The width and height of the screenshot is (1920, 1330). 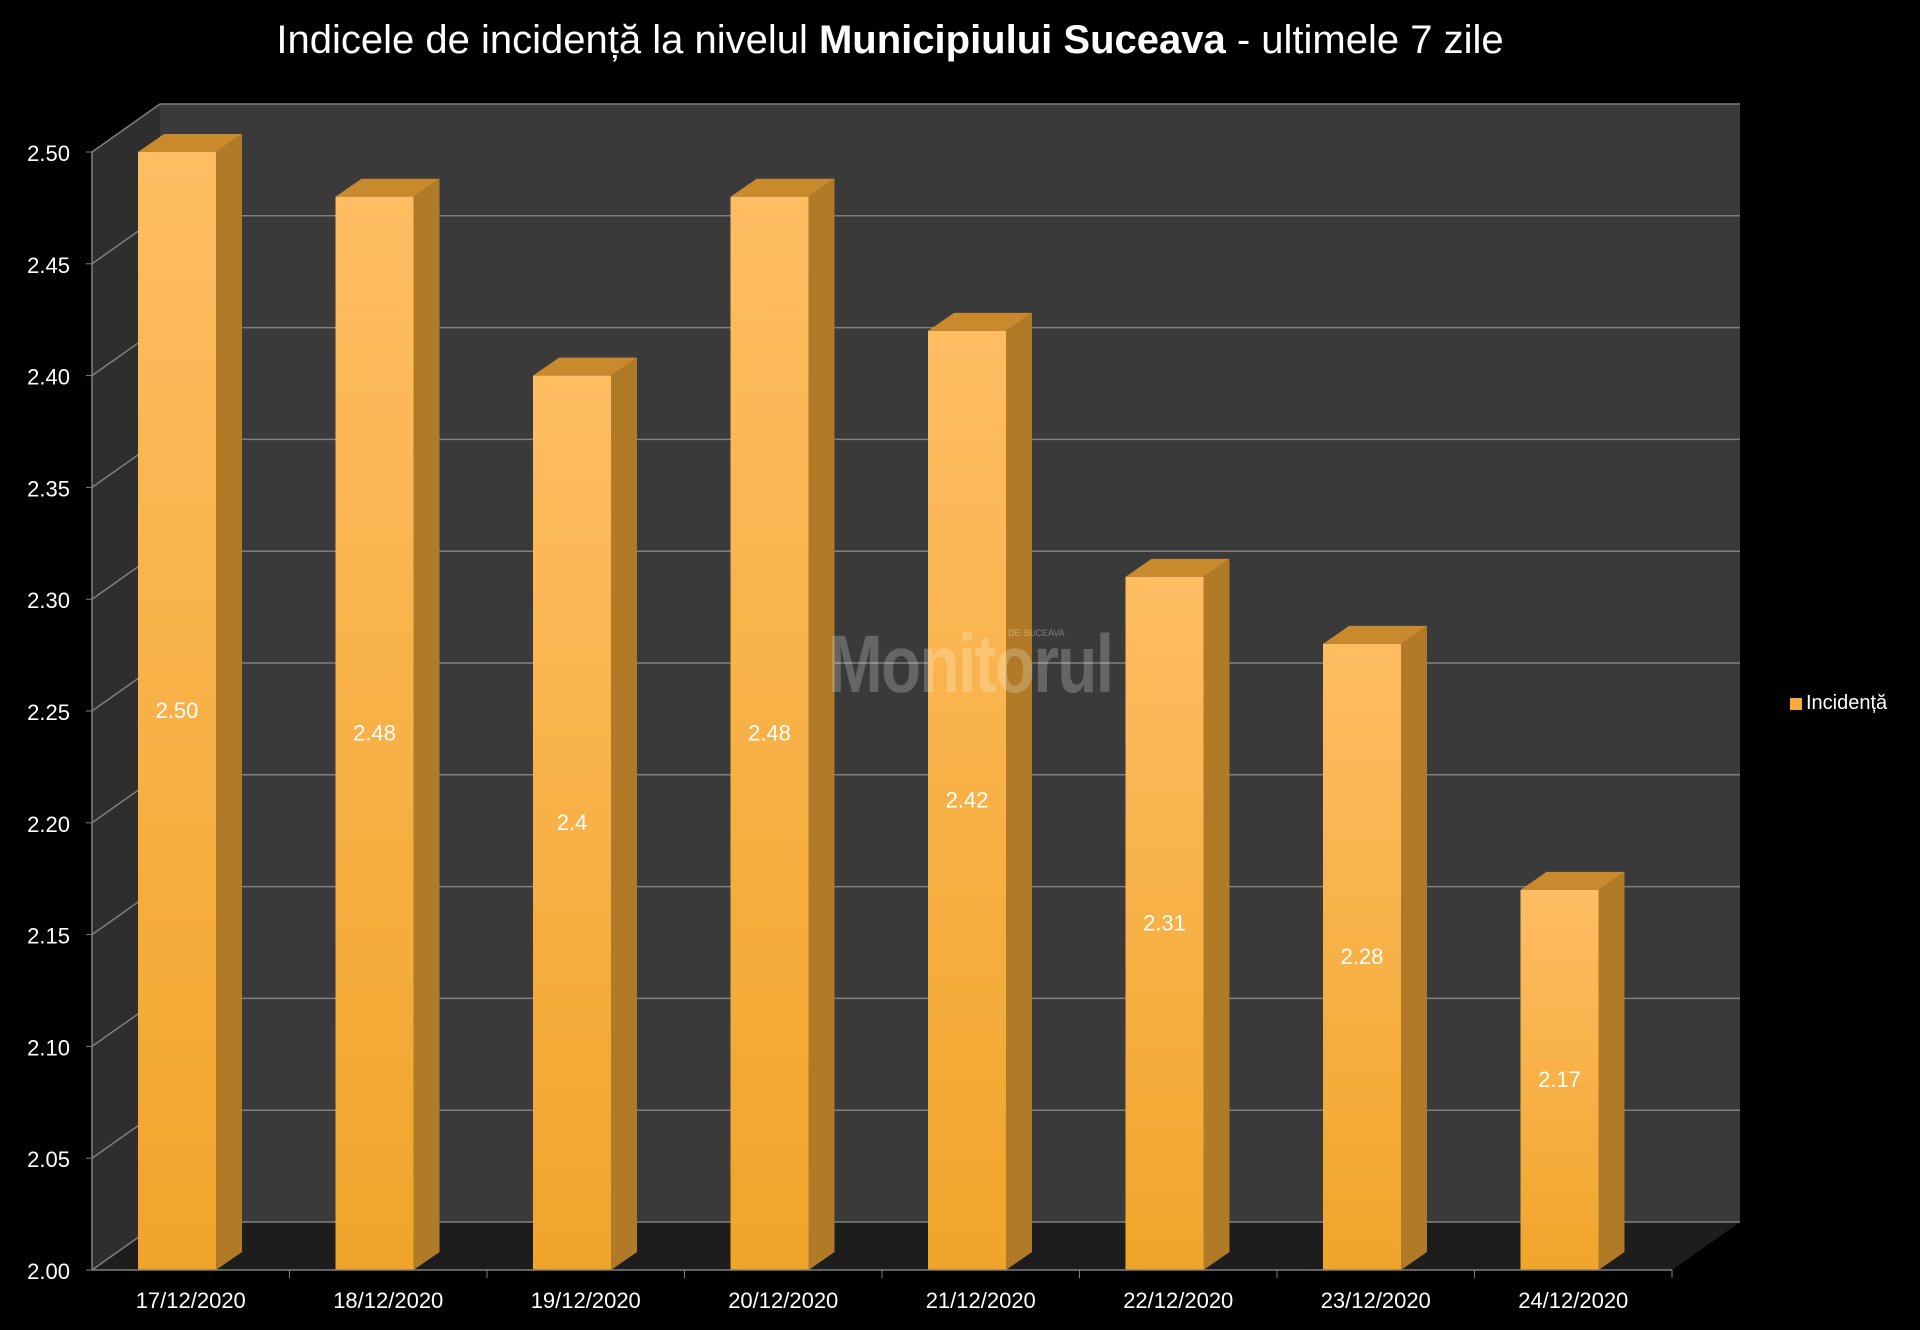 What do you see at coordinates (48, 1271) in the screenshot?
I see `y-tick-label: 2.00` at bounding box center [48, 1271].